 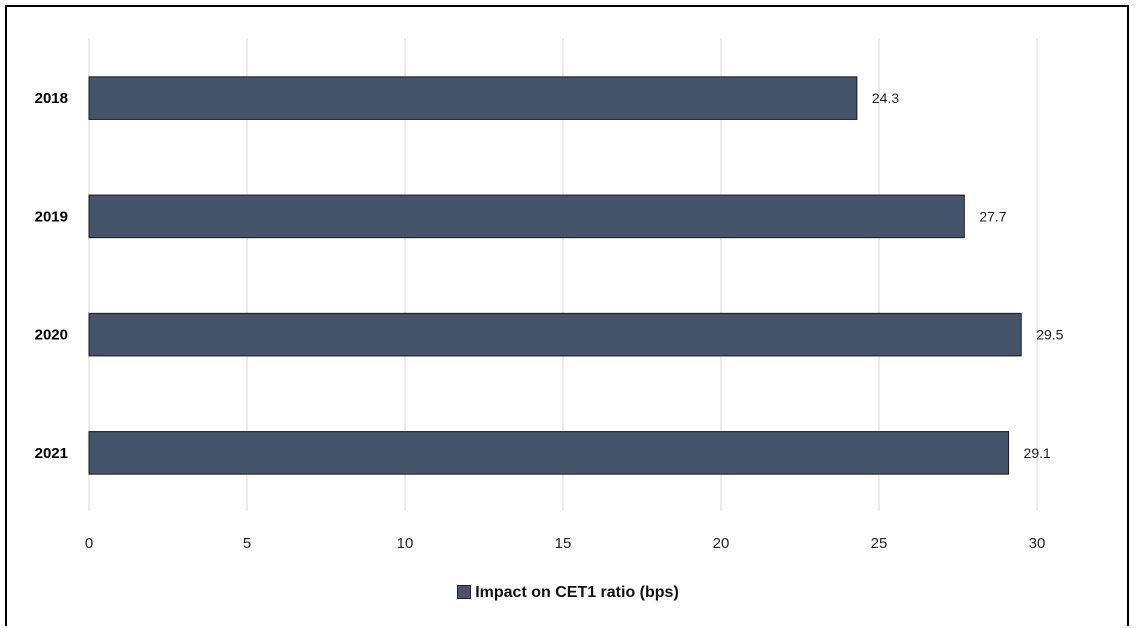 I want to click on data-label-2020: 29.5, so click(x=1049, y=335).